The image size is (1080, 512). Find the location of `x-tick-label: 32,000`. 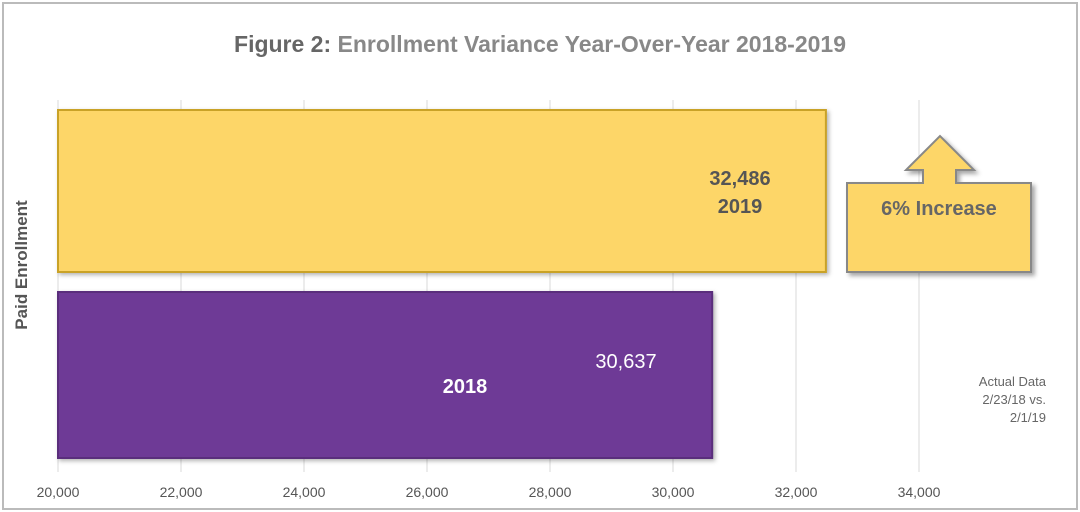

x-tick-label: 32,000 is located at coordinates (796, 492).